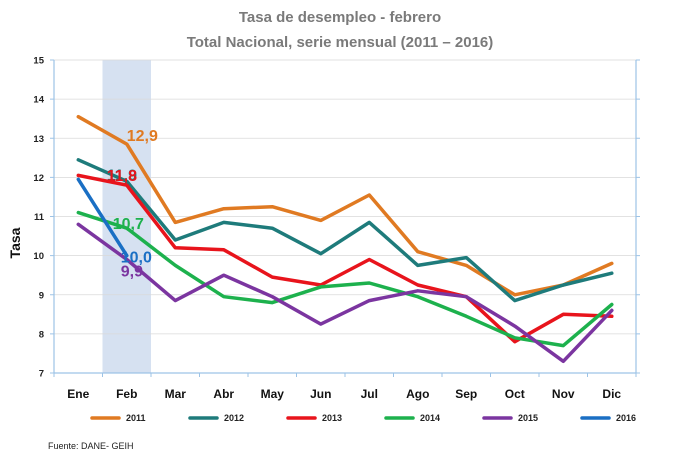 This screenshot has height=463, width=681. Describe the element at coordinates (176, 394) in the screenshot. I see `x-tick-label: Mar` at that location.